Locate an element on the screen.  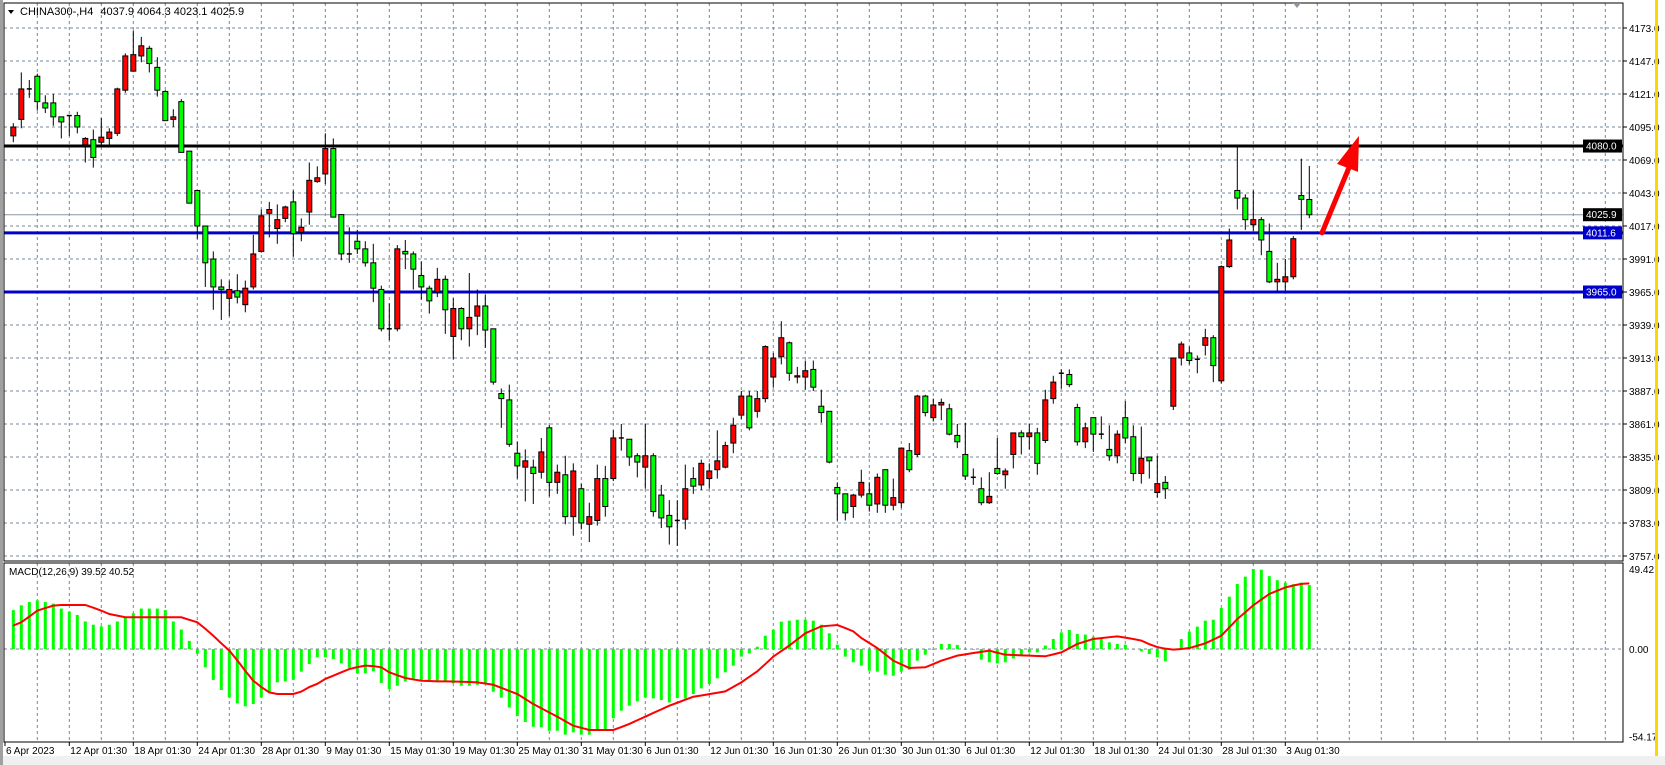
price-tick-label: 4173.0 is located at coordinates (1644, 29).